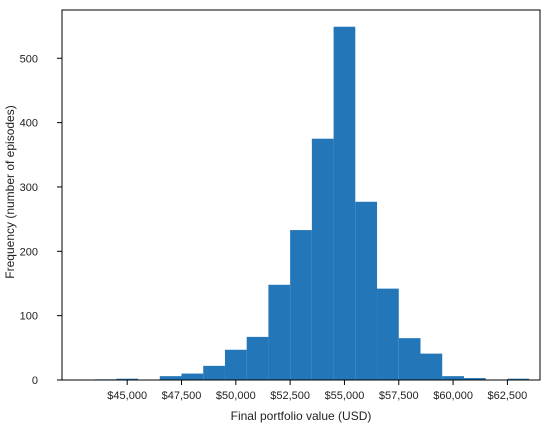 The height and width of the screenshot is (429, 550). I want to click on x-tick-label: $47,500, so click(182, 396).